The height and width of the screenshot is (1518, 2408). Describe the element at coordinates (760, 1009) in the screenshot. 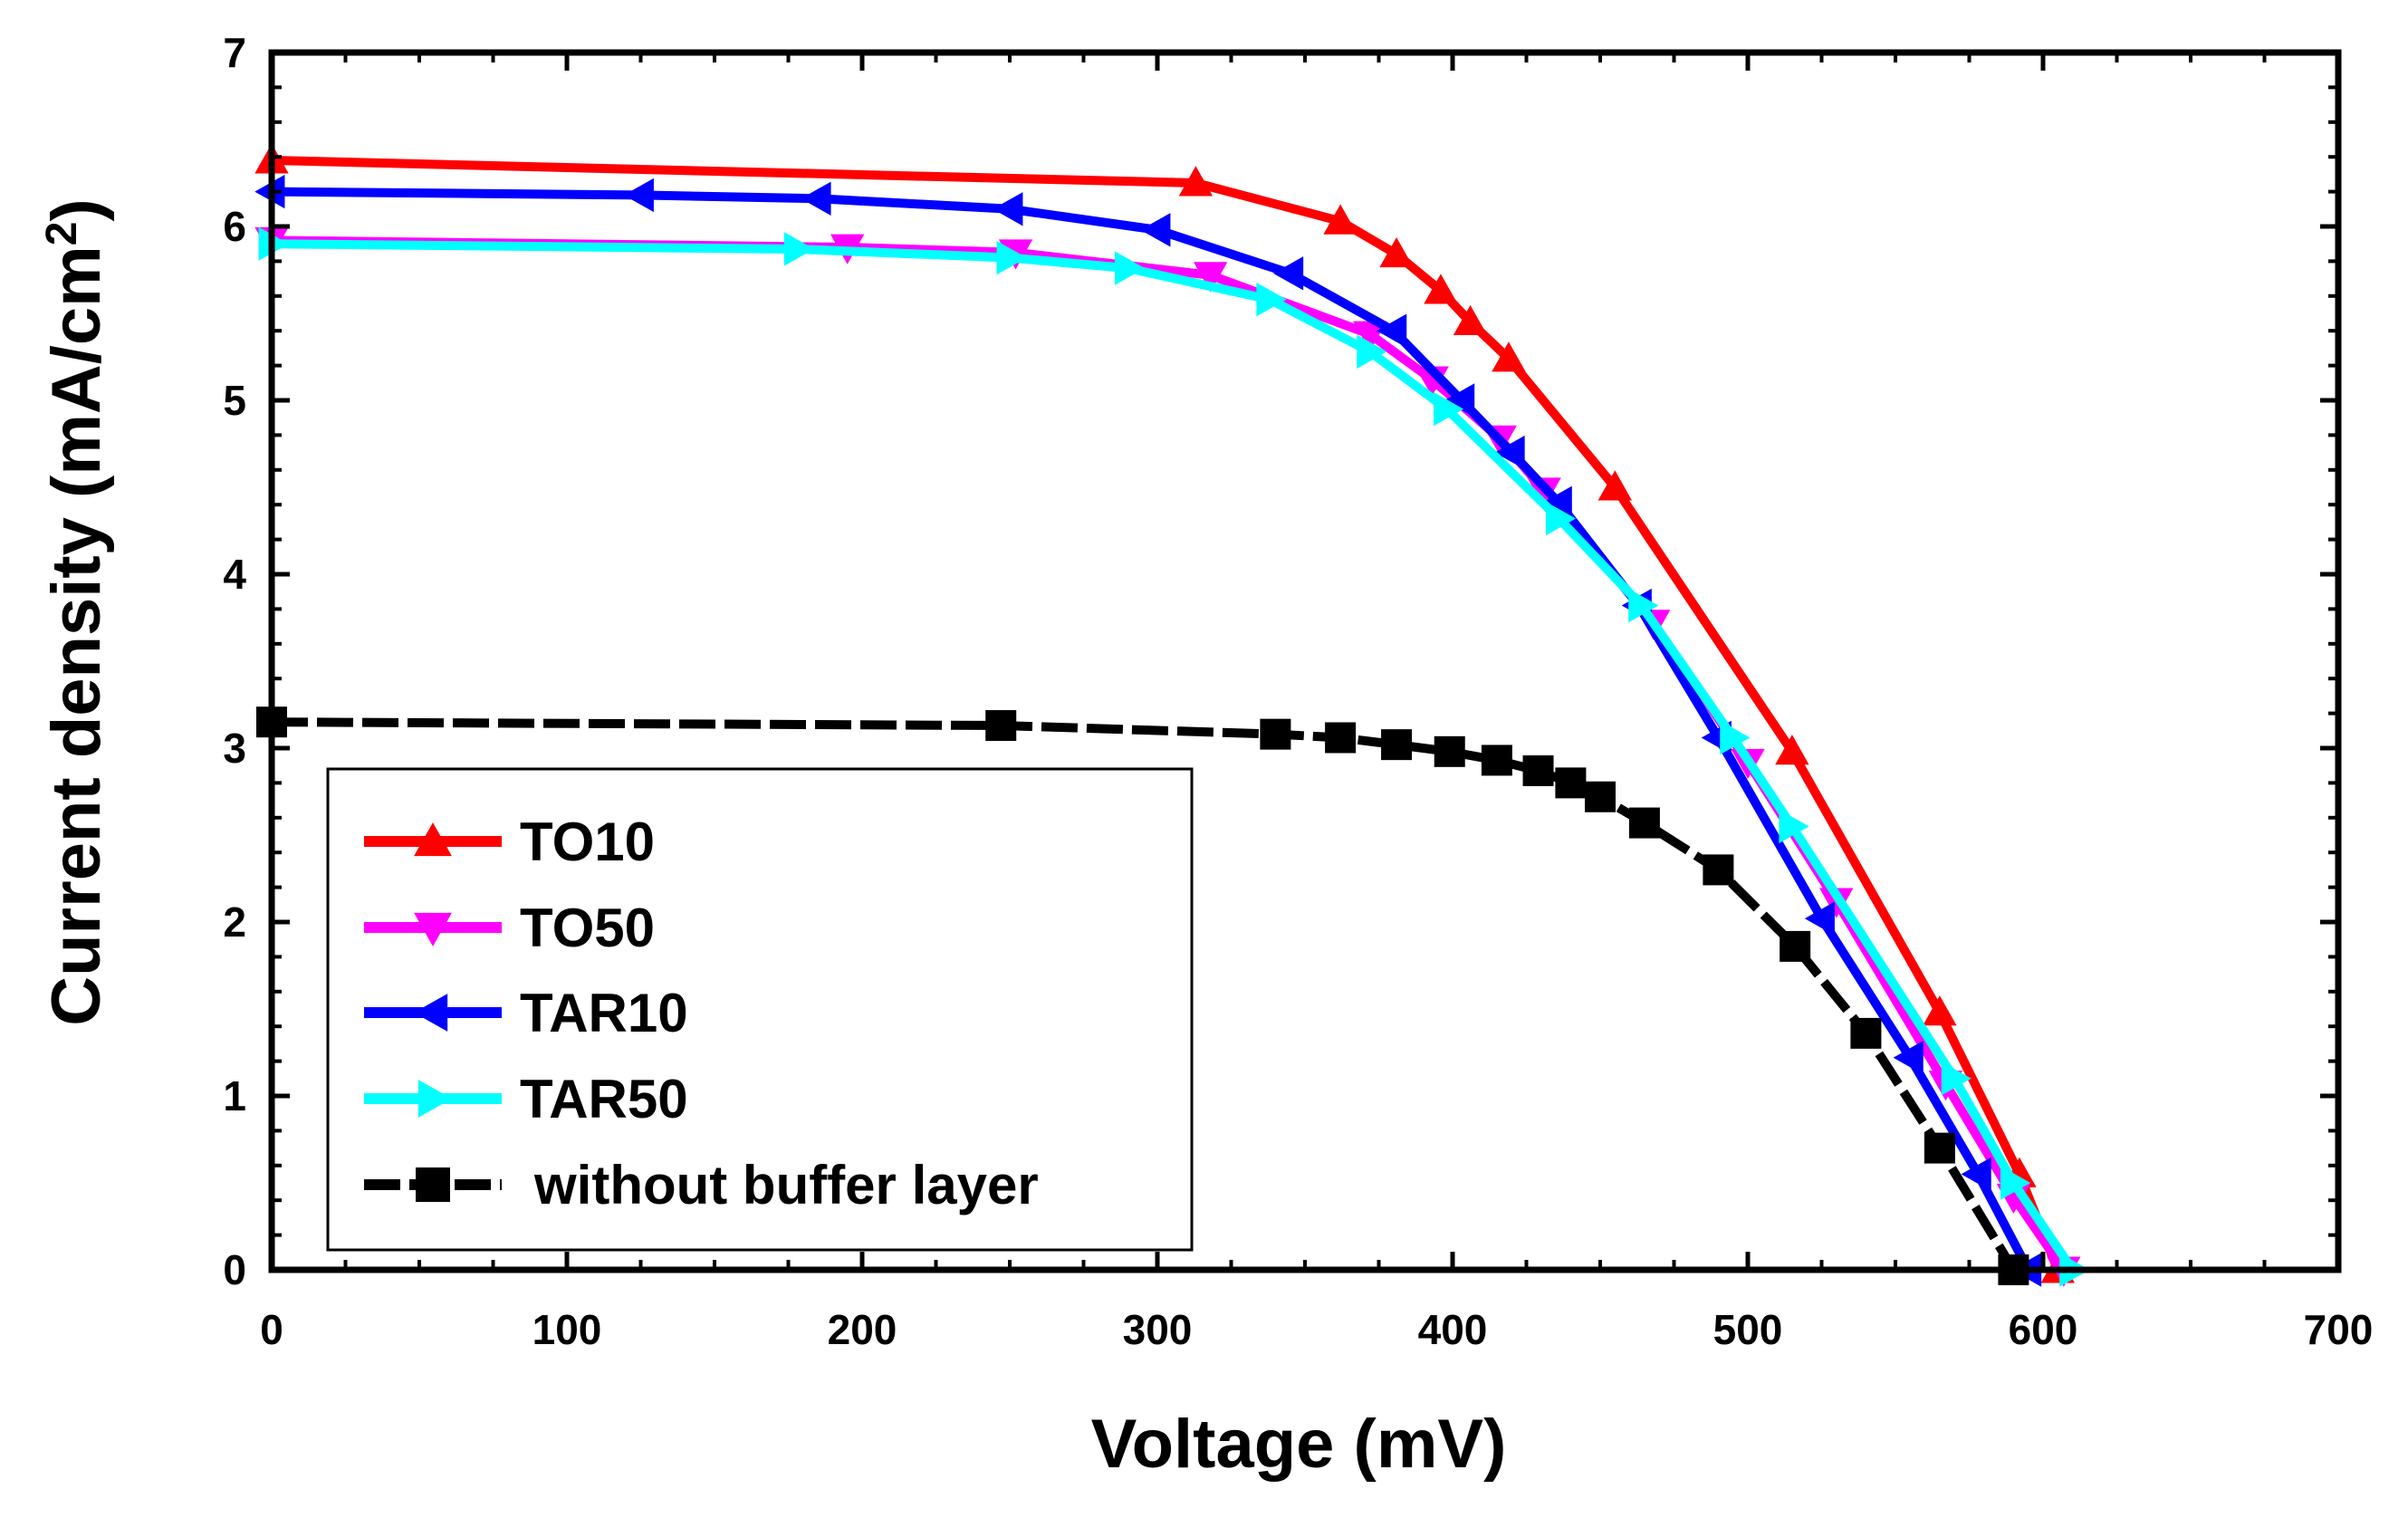

I see `legend: TO10 TO50 TAR10 TAR50 without buffer layer` at that location.